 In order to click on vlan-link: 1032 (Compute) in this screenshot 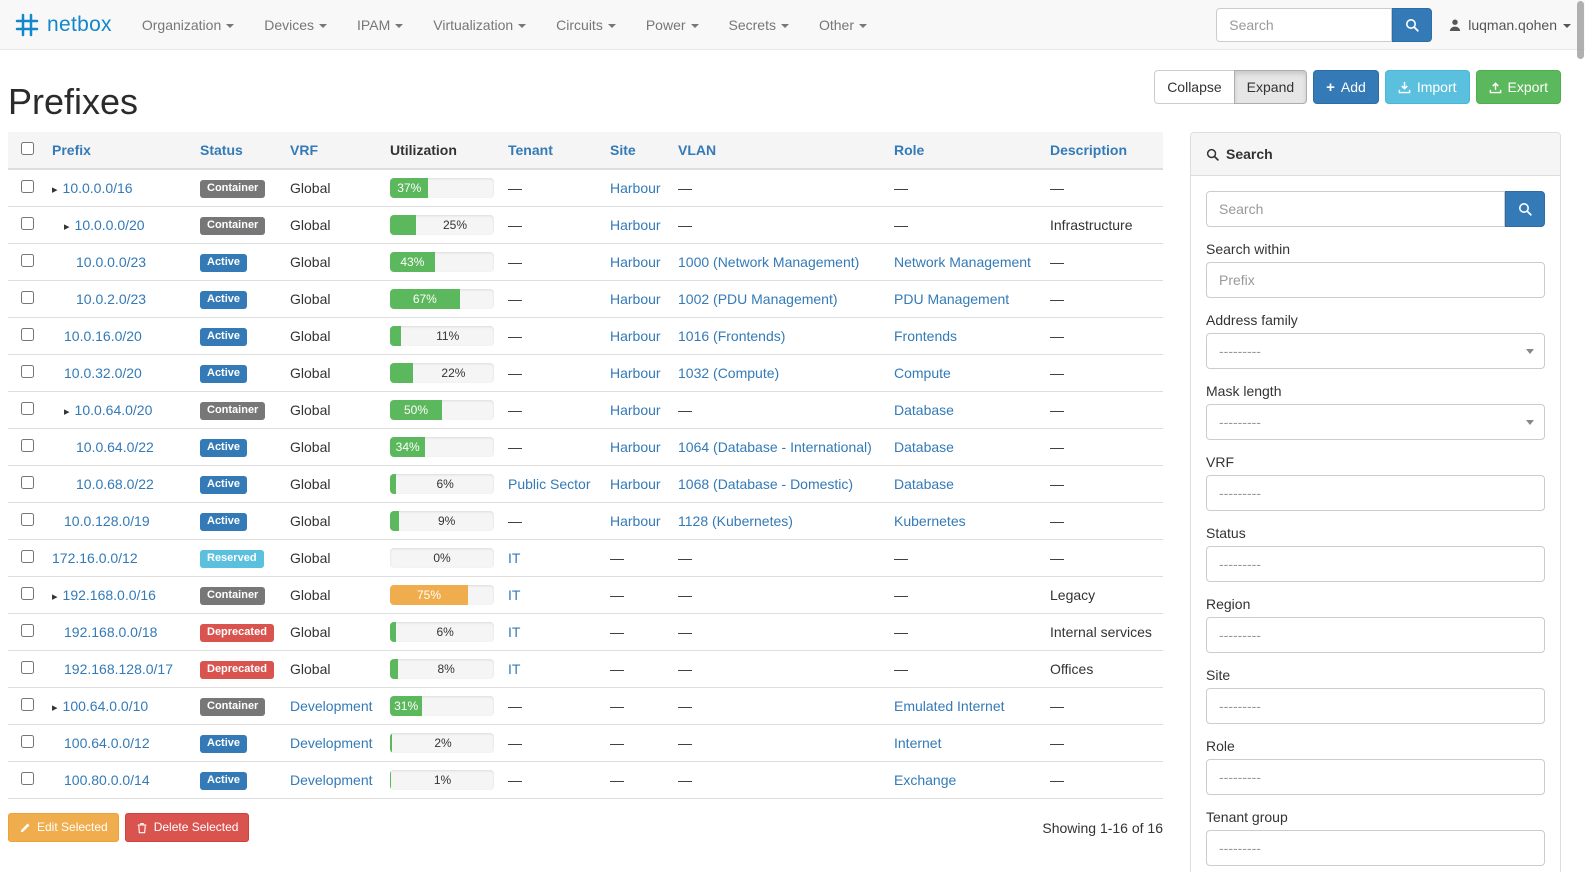, I will do `click(729, 373)`.